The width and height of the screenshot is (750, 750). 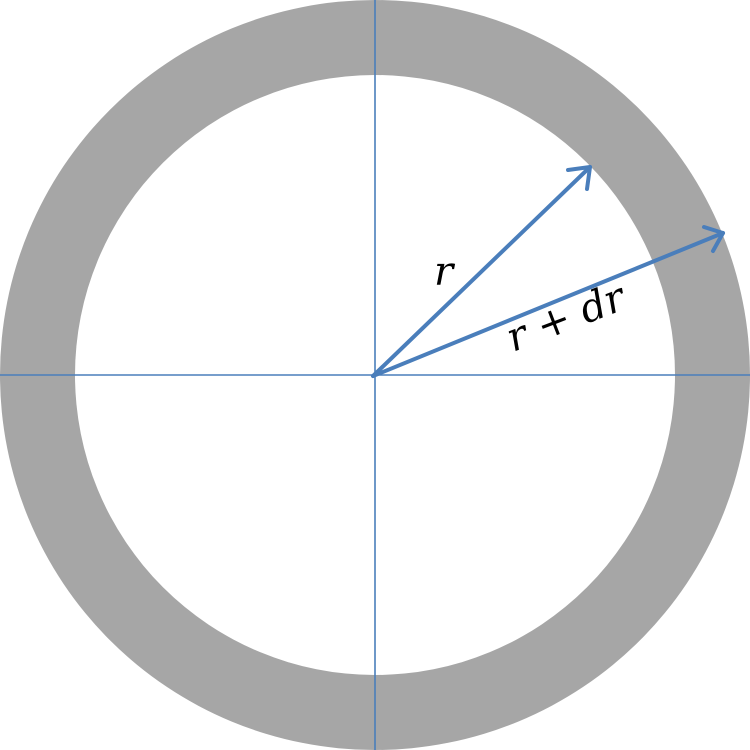 I want to click on radius-r-plus-dr-arrow, so click(x=548, y=301).